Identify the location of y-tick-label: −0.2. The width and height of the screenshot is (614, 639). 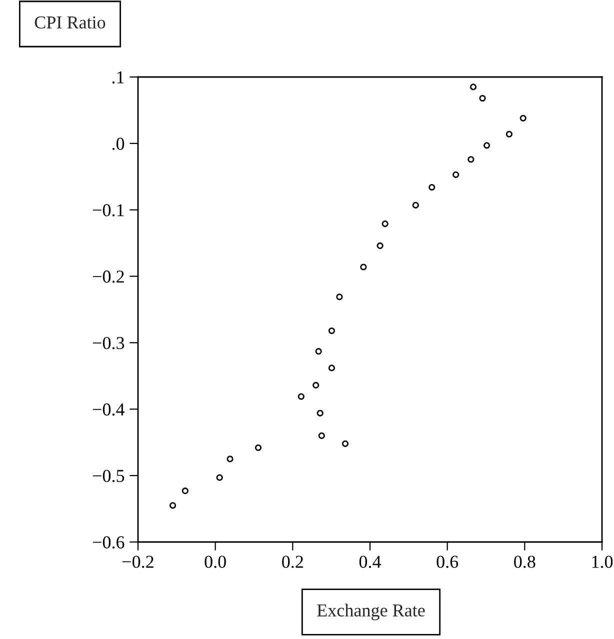
(108, 276).